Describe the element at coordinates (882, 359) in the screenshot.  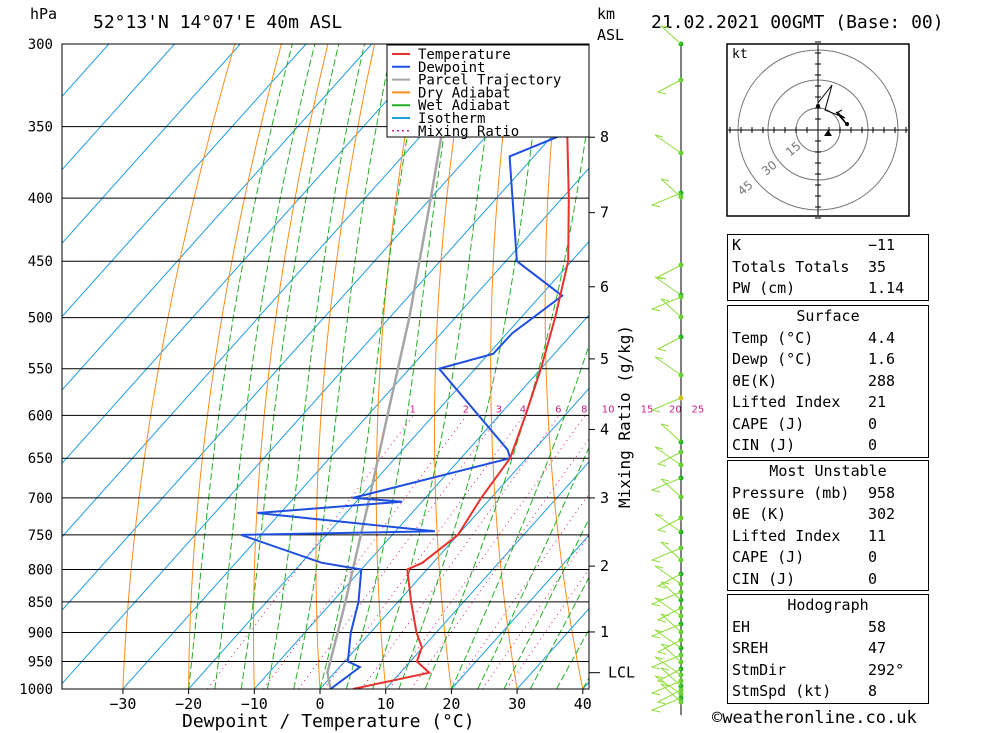
I see `info-value: 1.6` at that location.